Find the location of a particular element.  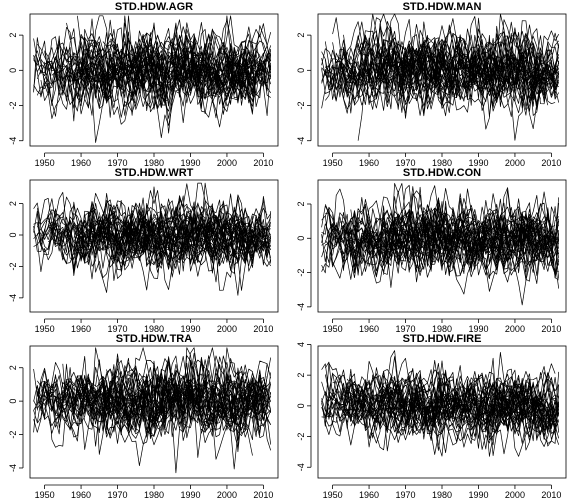

panel-title: STD.HDW.FIRE is located at coordinates (442, 339).